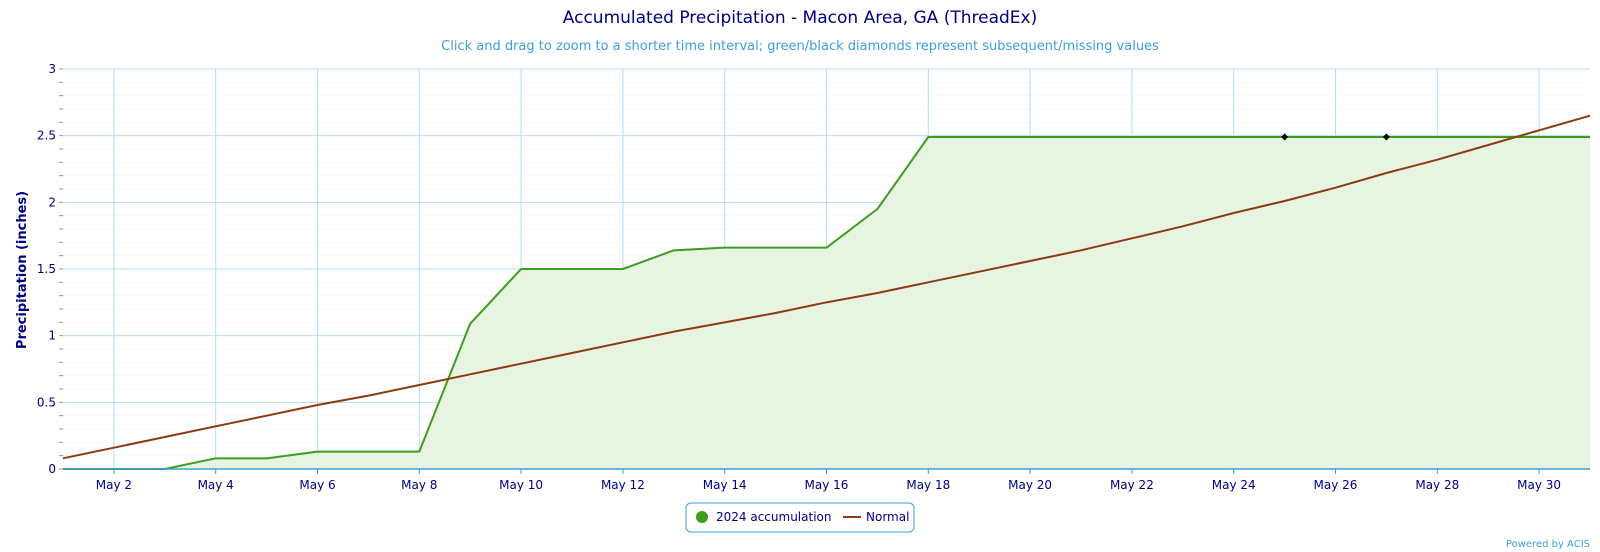 This screenshot has height=552, width=1600. I want to click on legend-item-accumulation: 2024 accumulation, so click(763, 517).